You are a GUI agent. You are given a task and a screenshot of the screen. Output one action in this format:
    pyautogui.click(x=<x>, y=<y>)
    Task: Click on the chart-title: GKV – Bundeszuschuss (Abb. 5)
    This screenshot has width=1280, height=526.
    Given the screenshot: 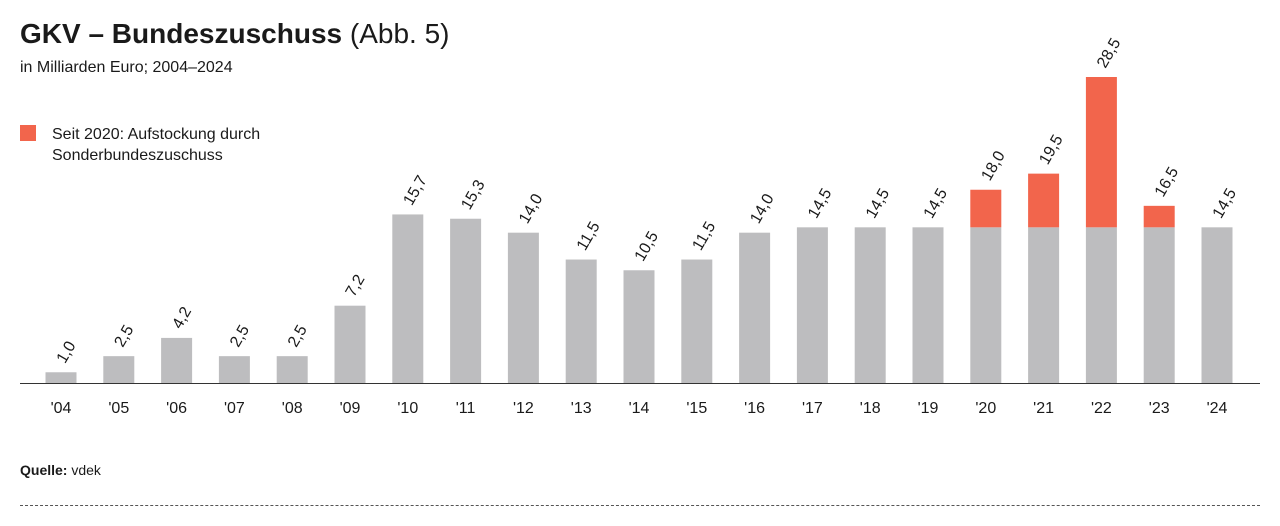 What is the action you would take?
    pyautogui.click(x=234, y=34)
    